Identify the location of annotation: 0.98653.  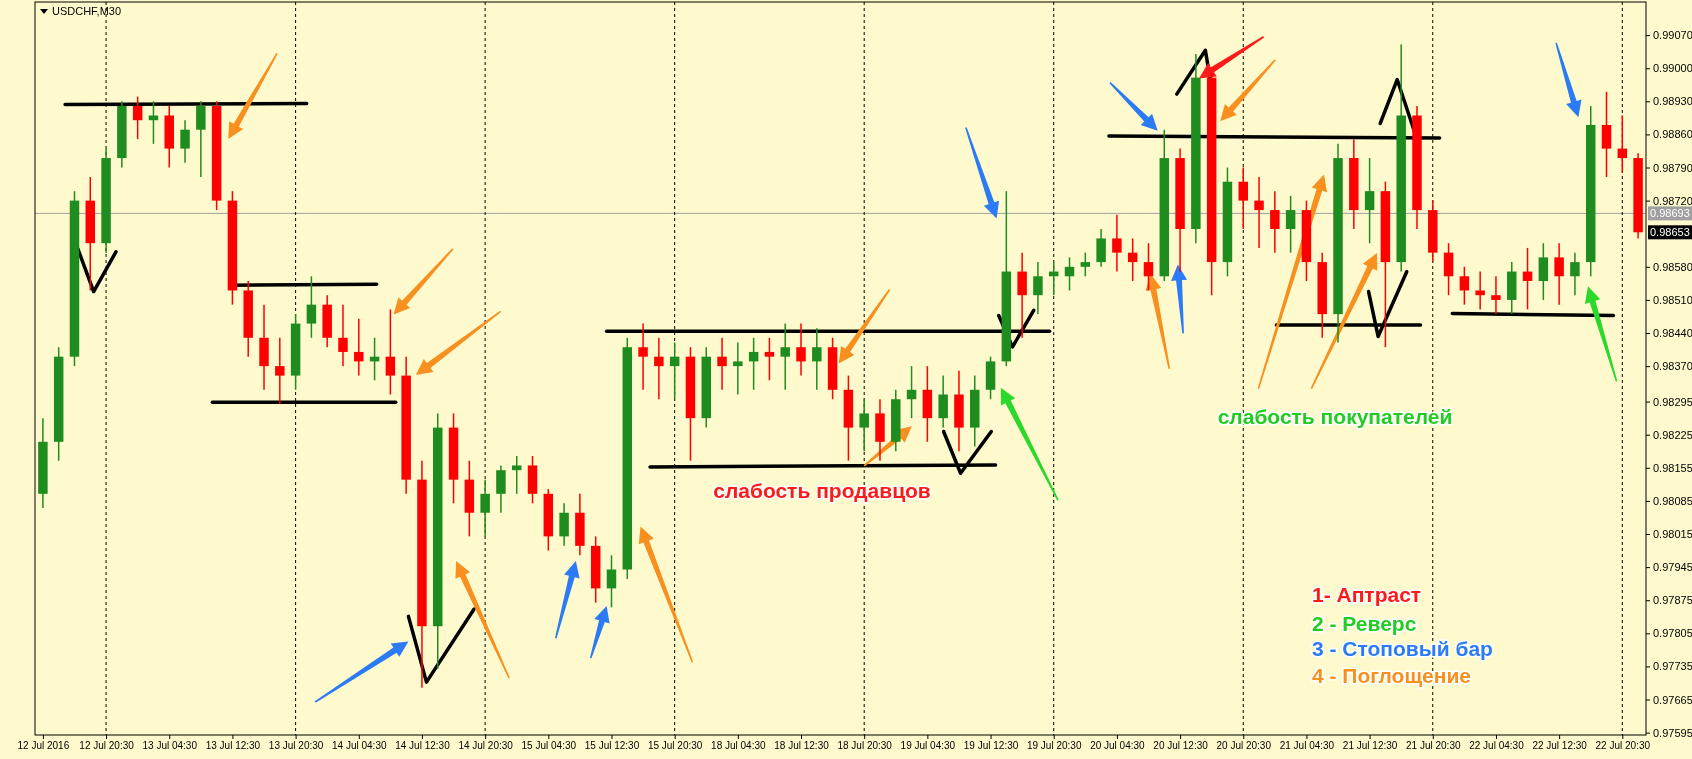
(1670, 232).